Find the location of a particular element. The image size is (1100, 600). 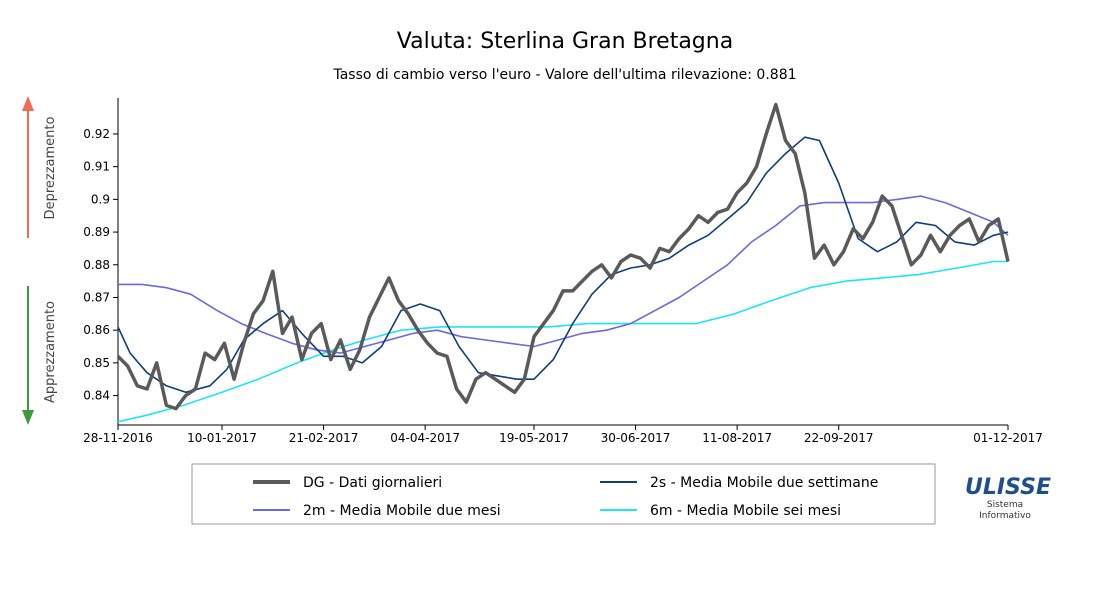

y-tick-label: 0.88 is located at coordinates (96, 265).